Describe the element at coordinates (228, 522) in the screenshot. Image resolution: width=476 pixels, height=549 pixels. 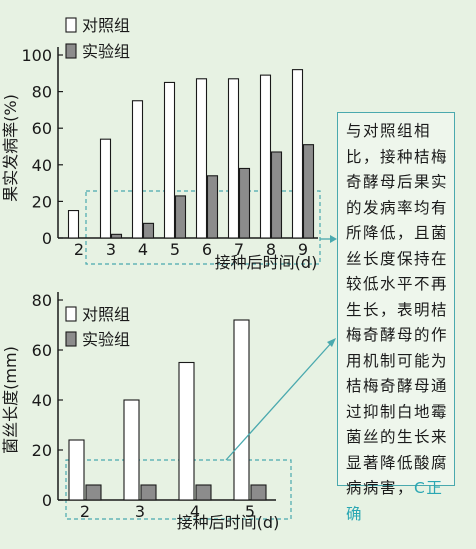
I see `c2-x-axis-label: 接种后时间(d)` at that location.